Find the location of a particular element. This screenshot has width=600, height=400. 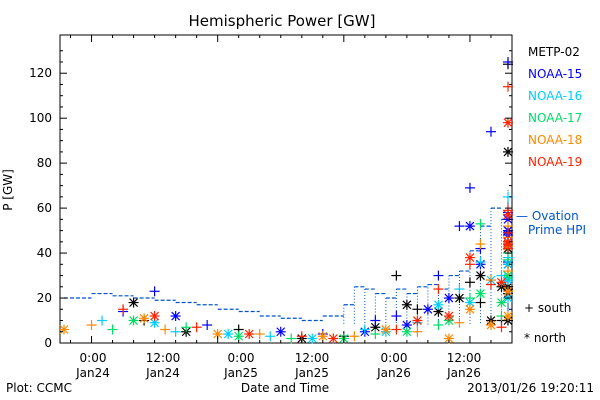

y-tick-label: 40 is located at coordinates (44, 253).